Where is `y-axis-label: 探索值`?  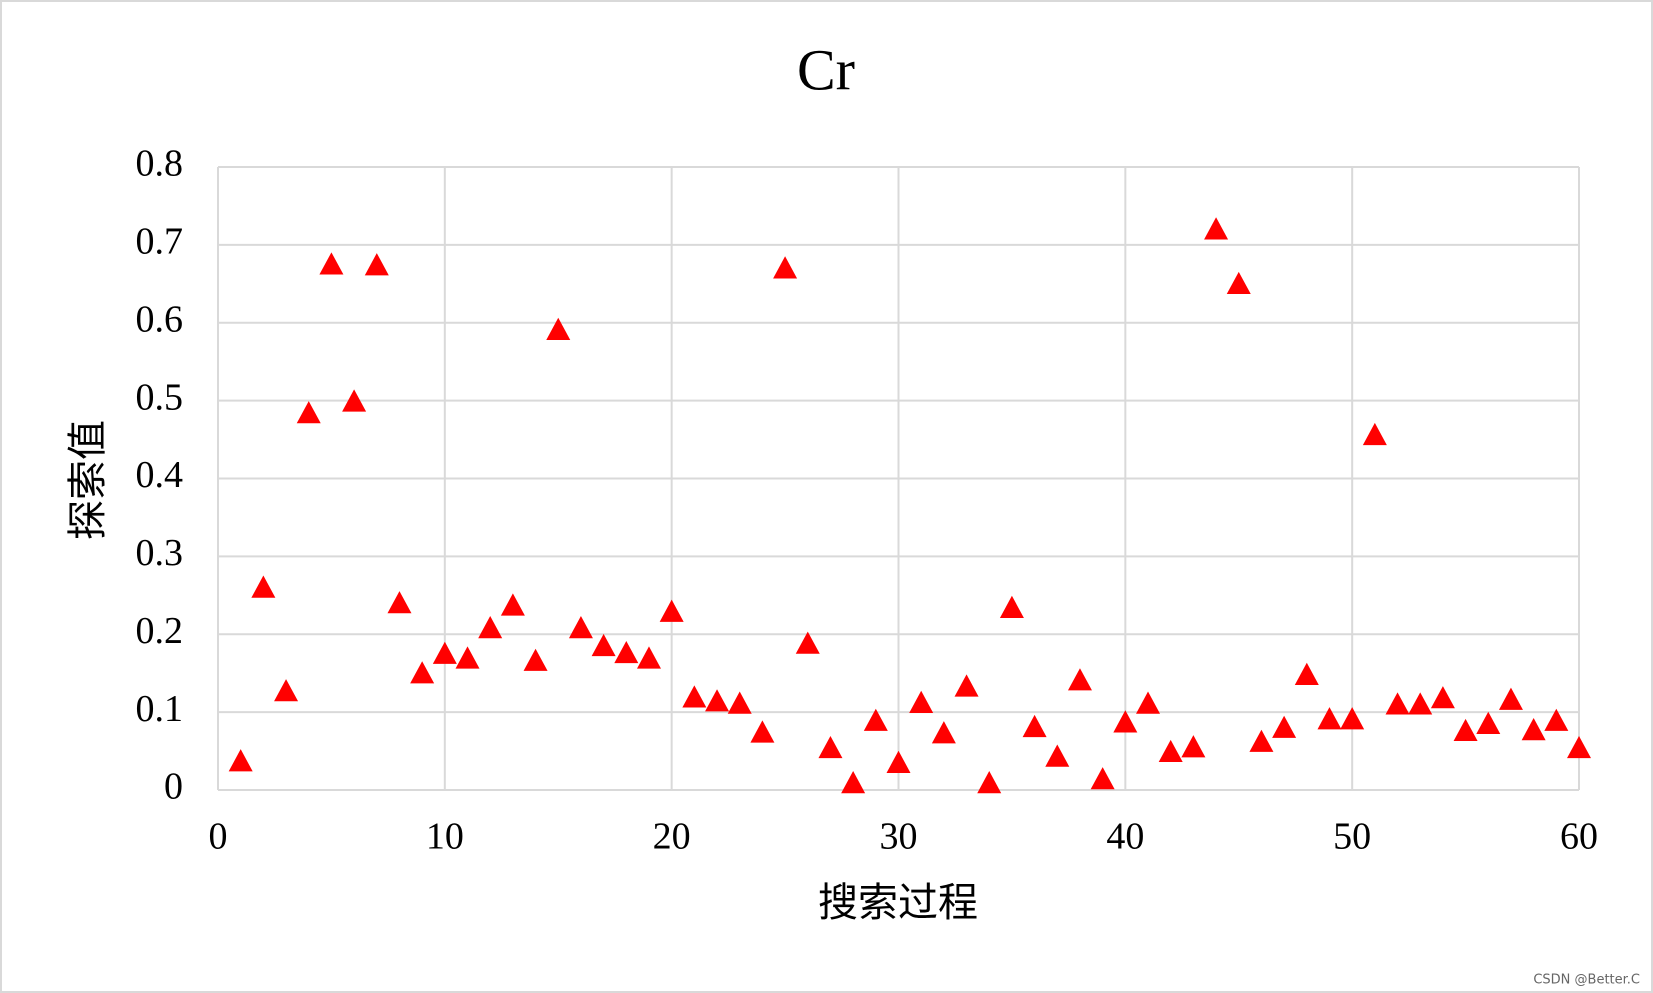 y-axis-label: 探索值 is located at coordinates (88, 480).